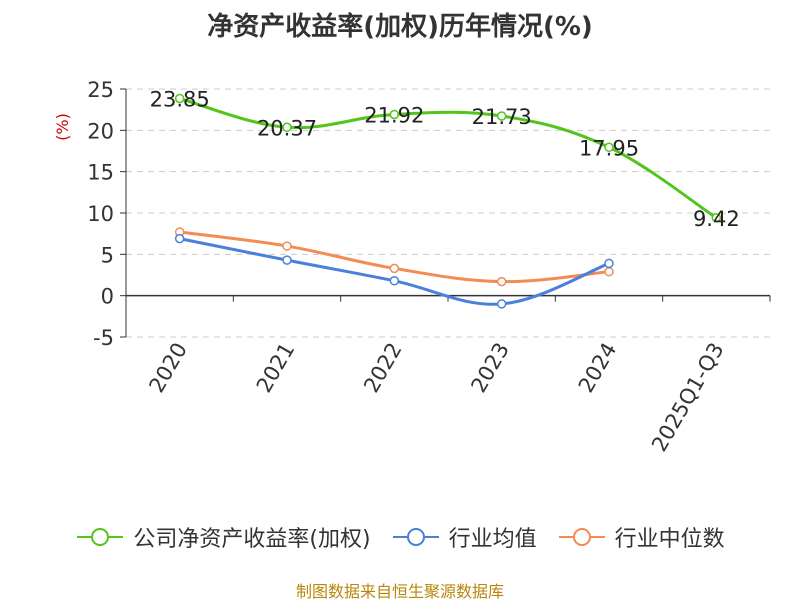 The width and height of the screenshot is (800, 602). I want to click on industry-median-line, so click(394, 257).